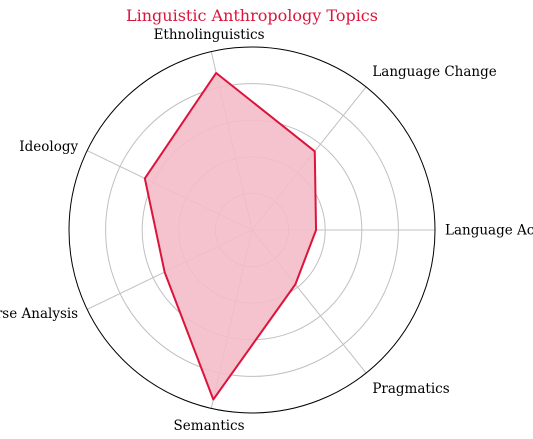 The height and width of the screenshot is (439, 533). What do you see at coordinates (48, 147) in the screenshot?
I see `category-label-4: Ideology` at bounding box center [48, 147].